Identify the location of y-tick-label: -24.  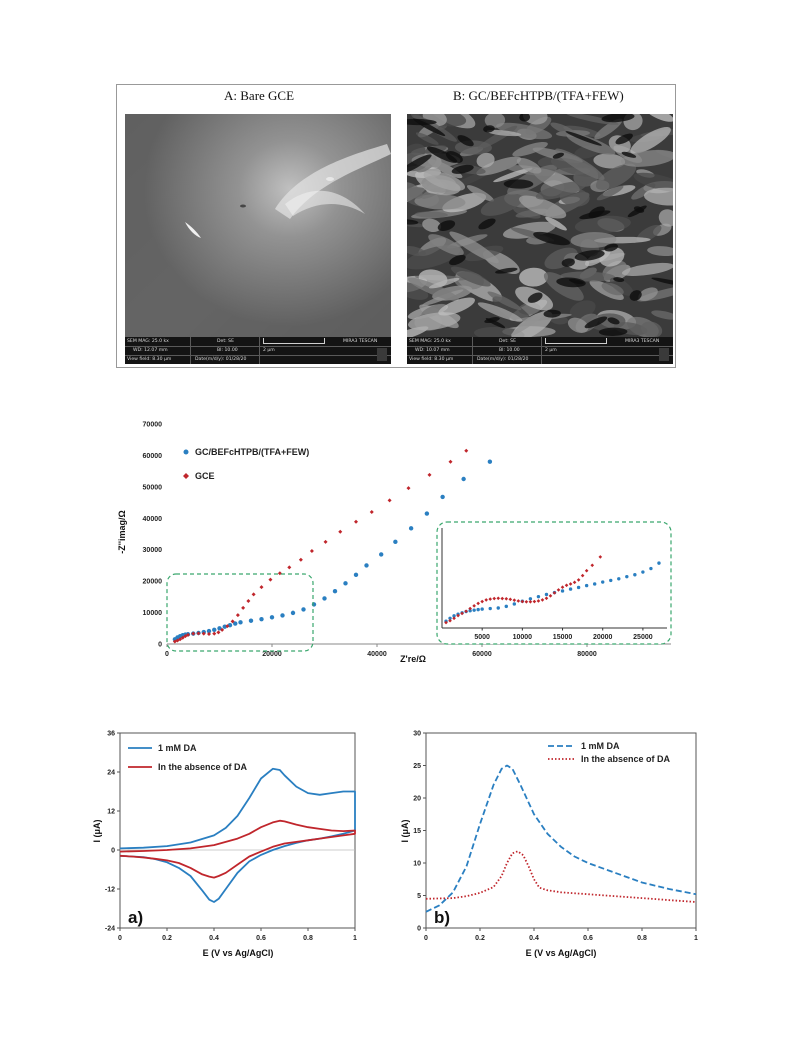
(110, 929).